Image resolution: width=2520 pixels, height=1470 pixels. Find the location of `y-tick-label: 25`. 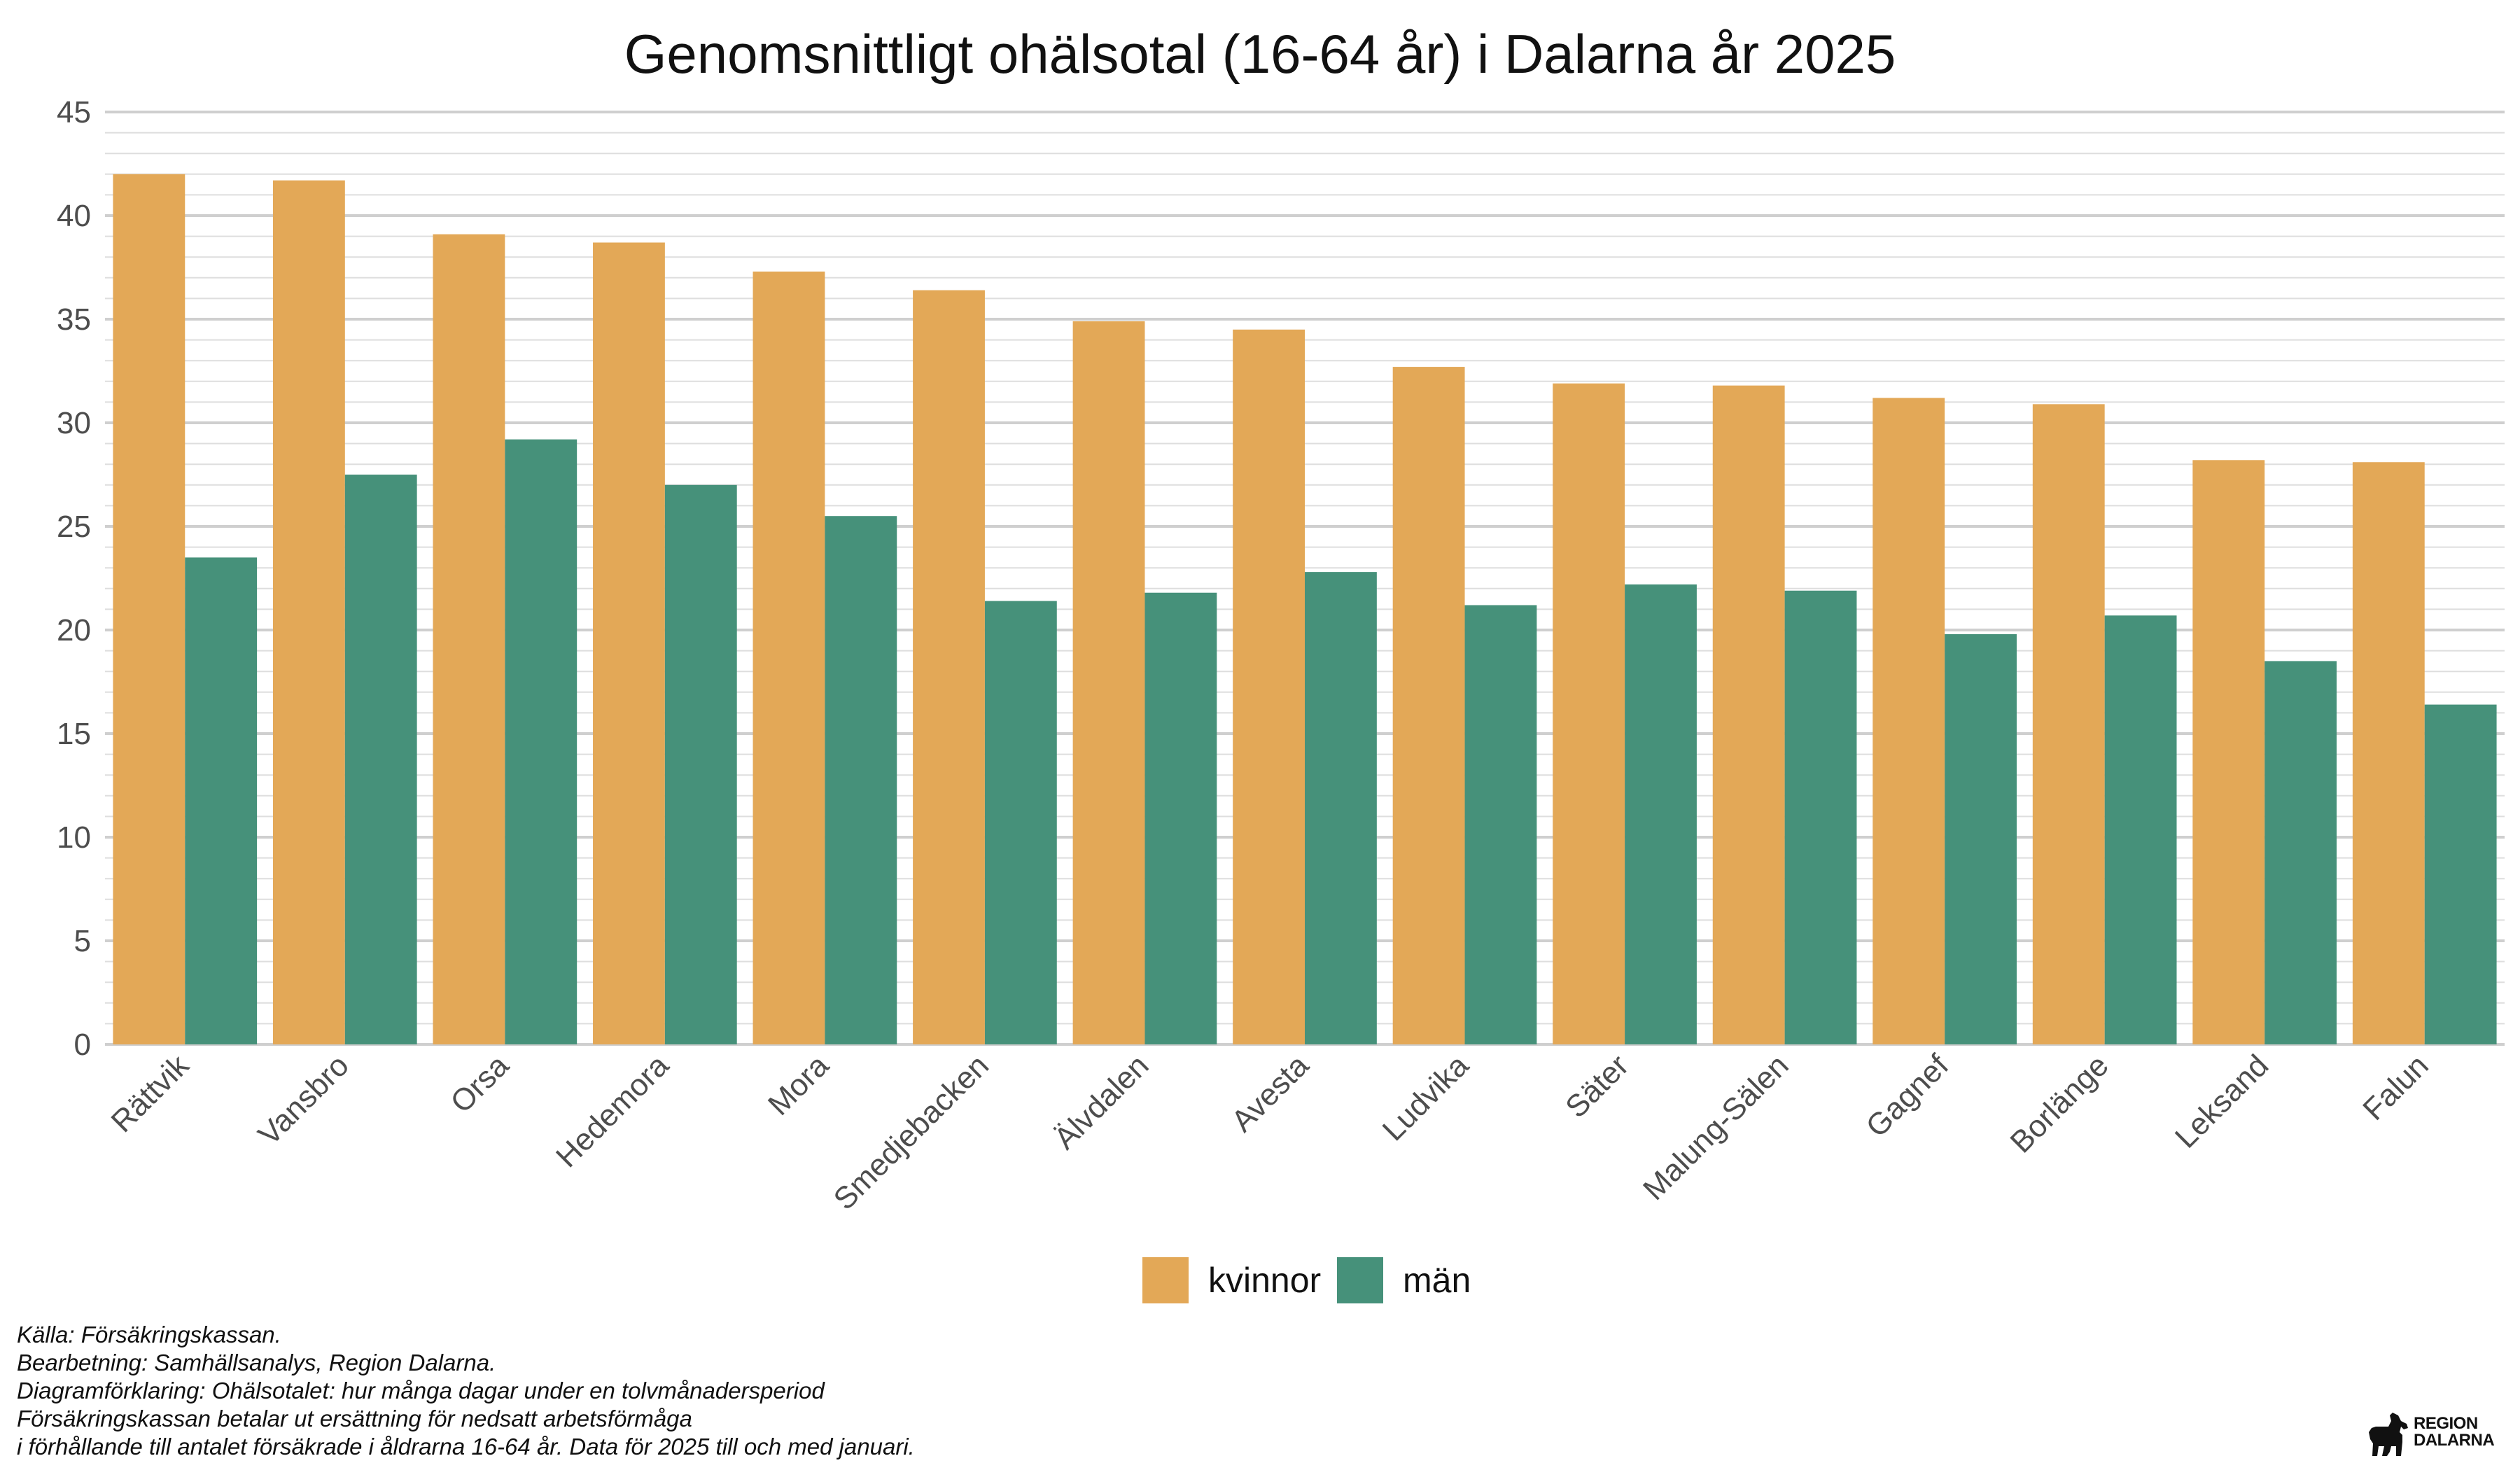

y-tick-label: 25 is located at coordinates (74, 527).